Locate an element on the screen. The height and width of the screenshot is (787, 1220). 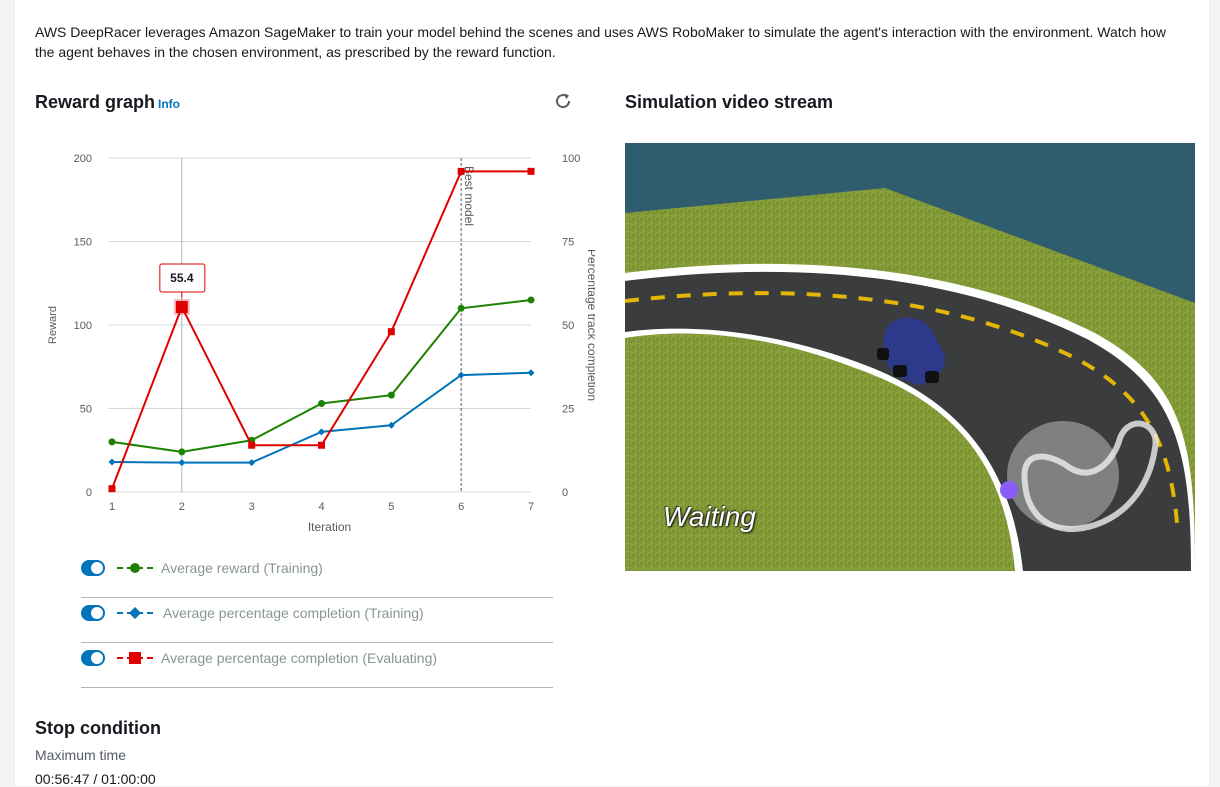
x-tick-label: 5 is located at coordinates (391, 507).